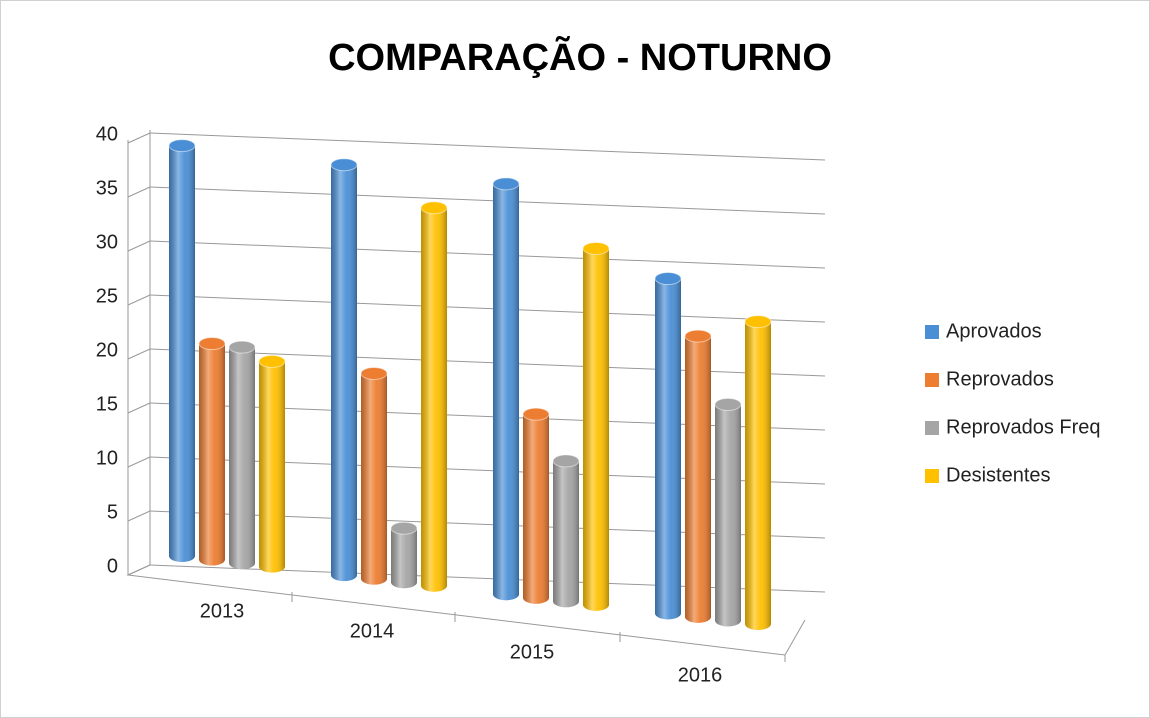 This screenshot has height=718, width=1150. What do you see at coordinates (994, 331) in the screenshot?
I see `legend-label: Aprovados` at bounding box center [994, 331].